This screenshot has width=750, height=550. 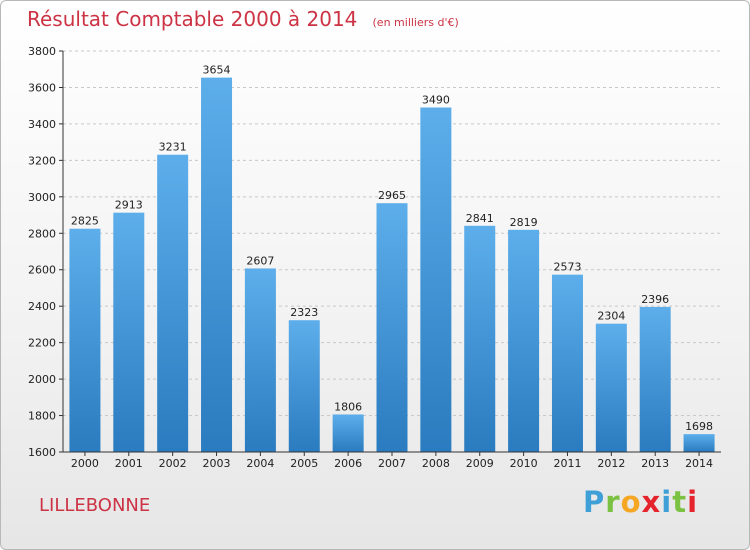 What do you see at coordinates (392, 327) in the screenshot?
I see `bar-2007` at bounding box center [392, 327].